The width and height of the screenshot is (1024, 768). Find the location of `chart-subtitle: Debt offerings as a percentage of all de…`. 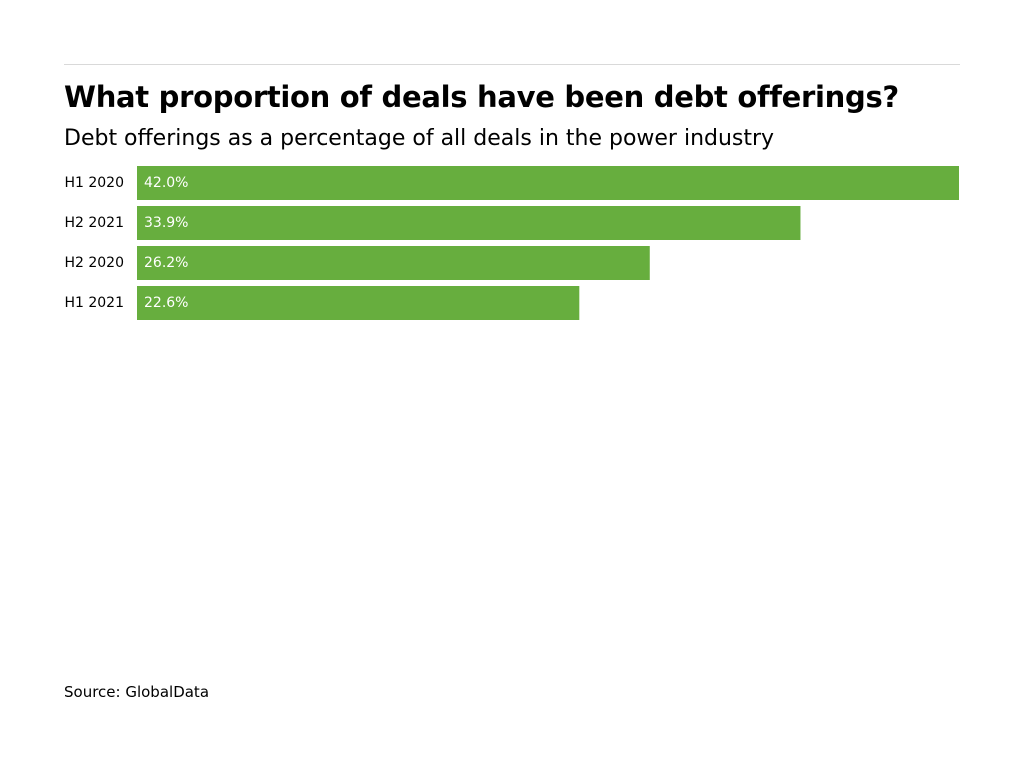

chart-subtitle: Debt offerings as a percentage of all de… is located at coordinates (419, 138).